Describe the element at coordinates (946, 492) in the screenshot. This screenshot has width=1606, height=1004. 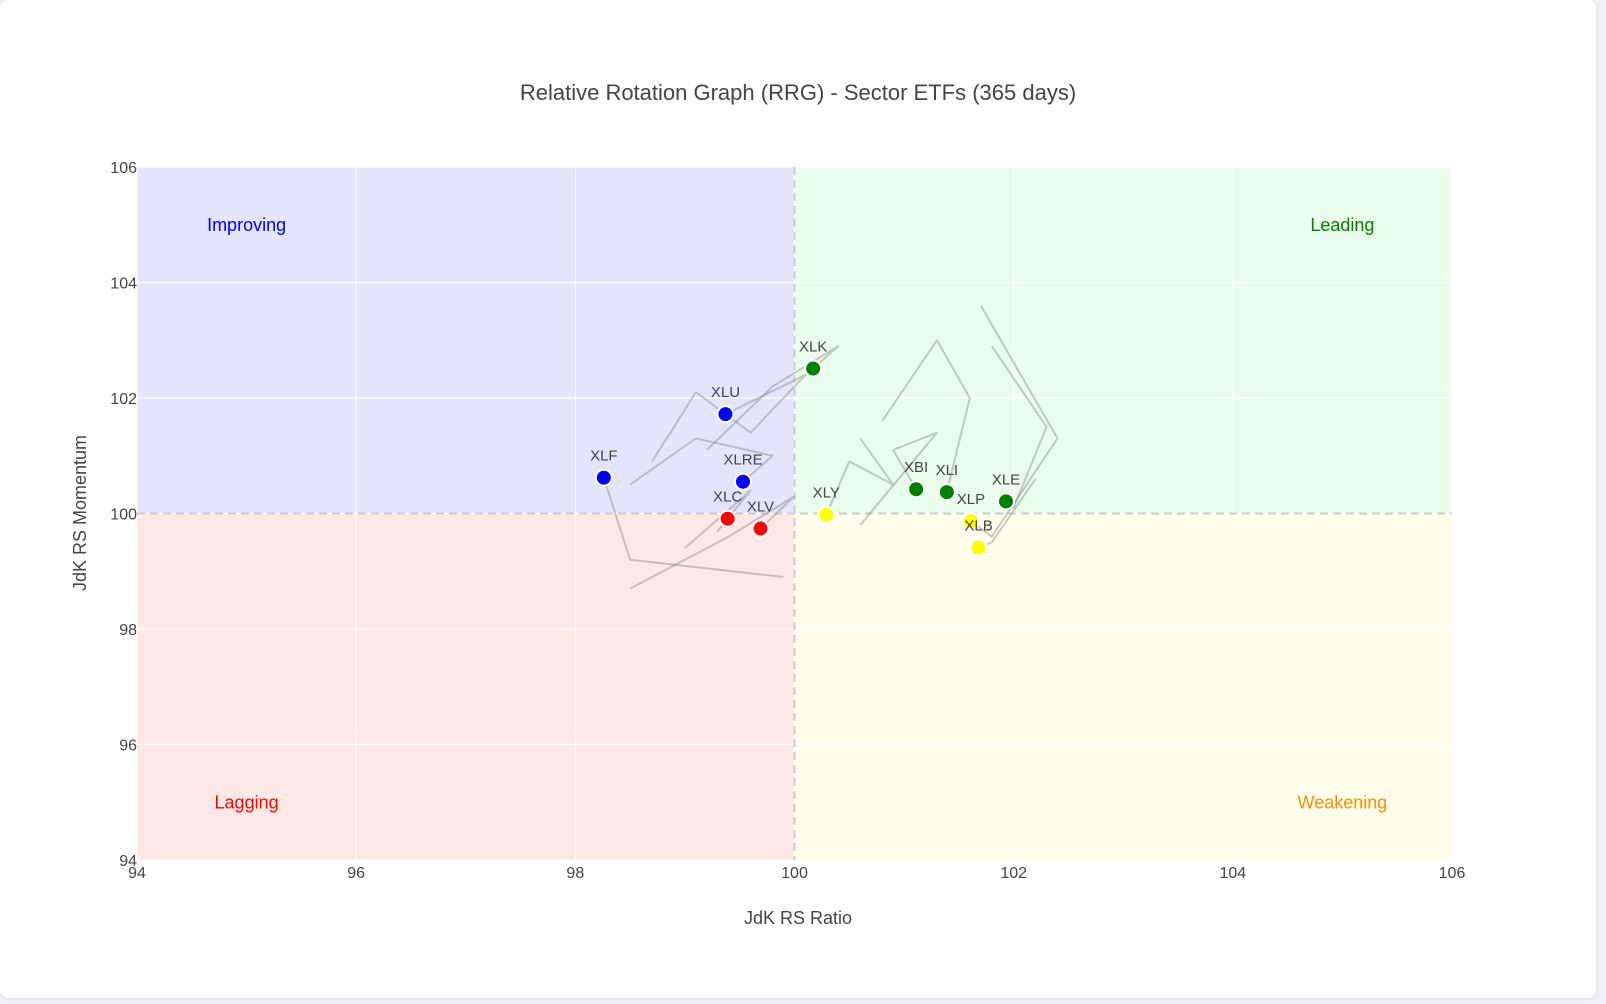
I see `point-xli` at that location.